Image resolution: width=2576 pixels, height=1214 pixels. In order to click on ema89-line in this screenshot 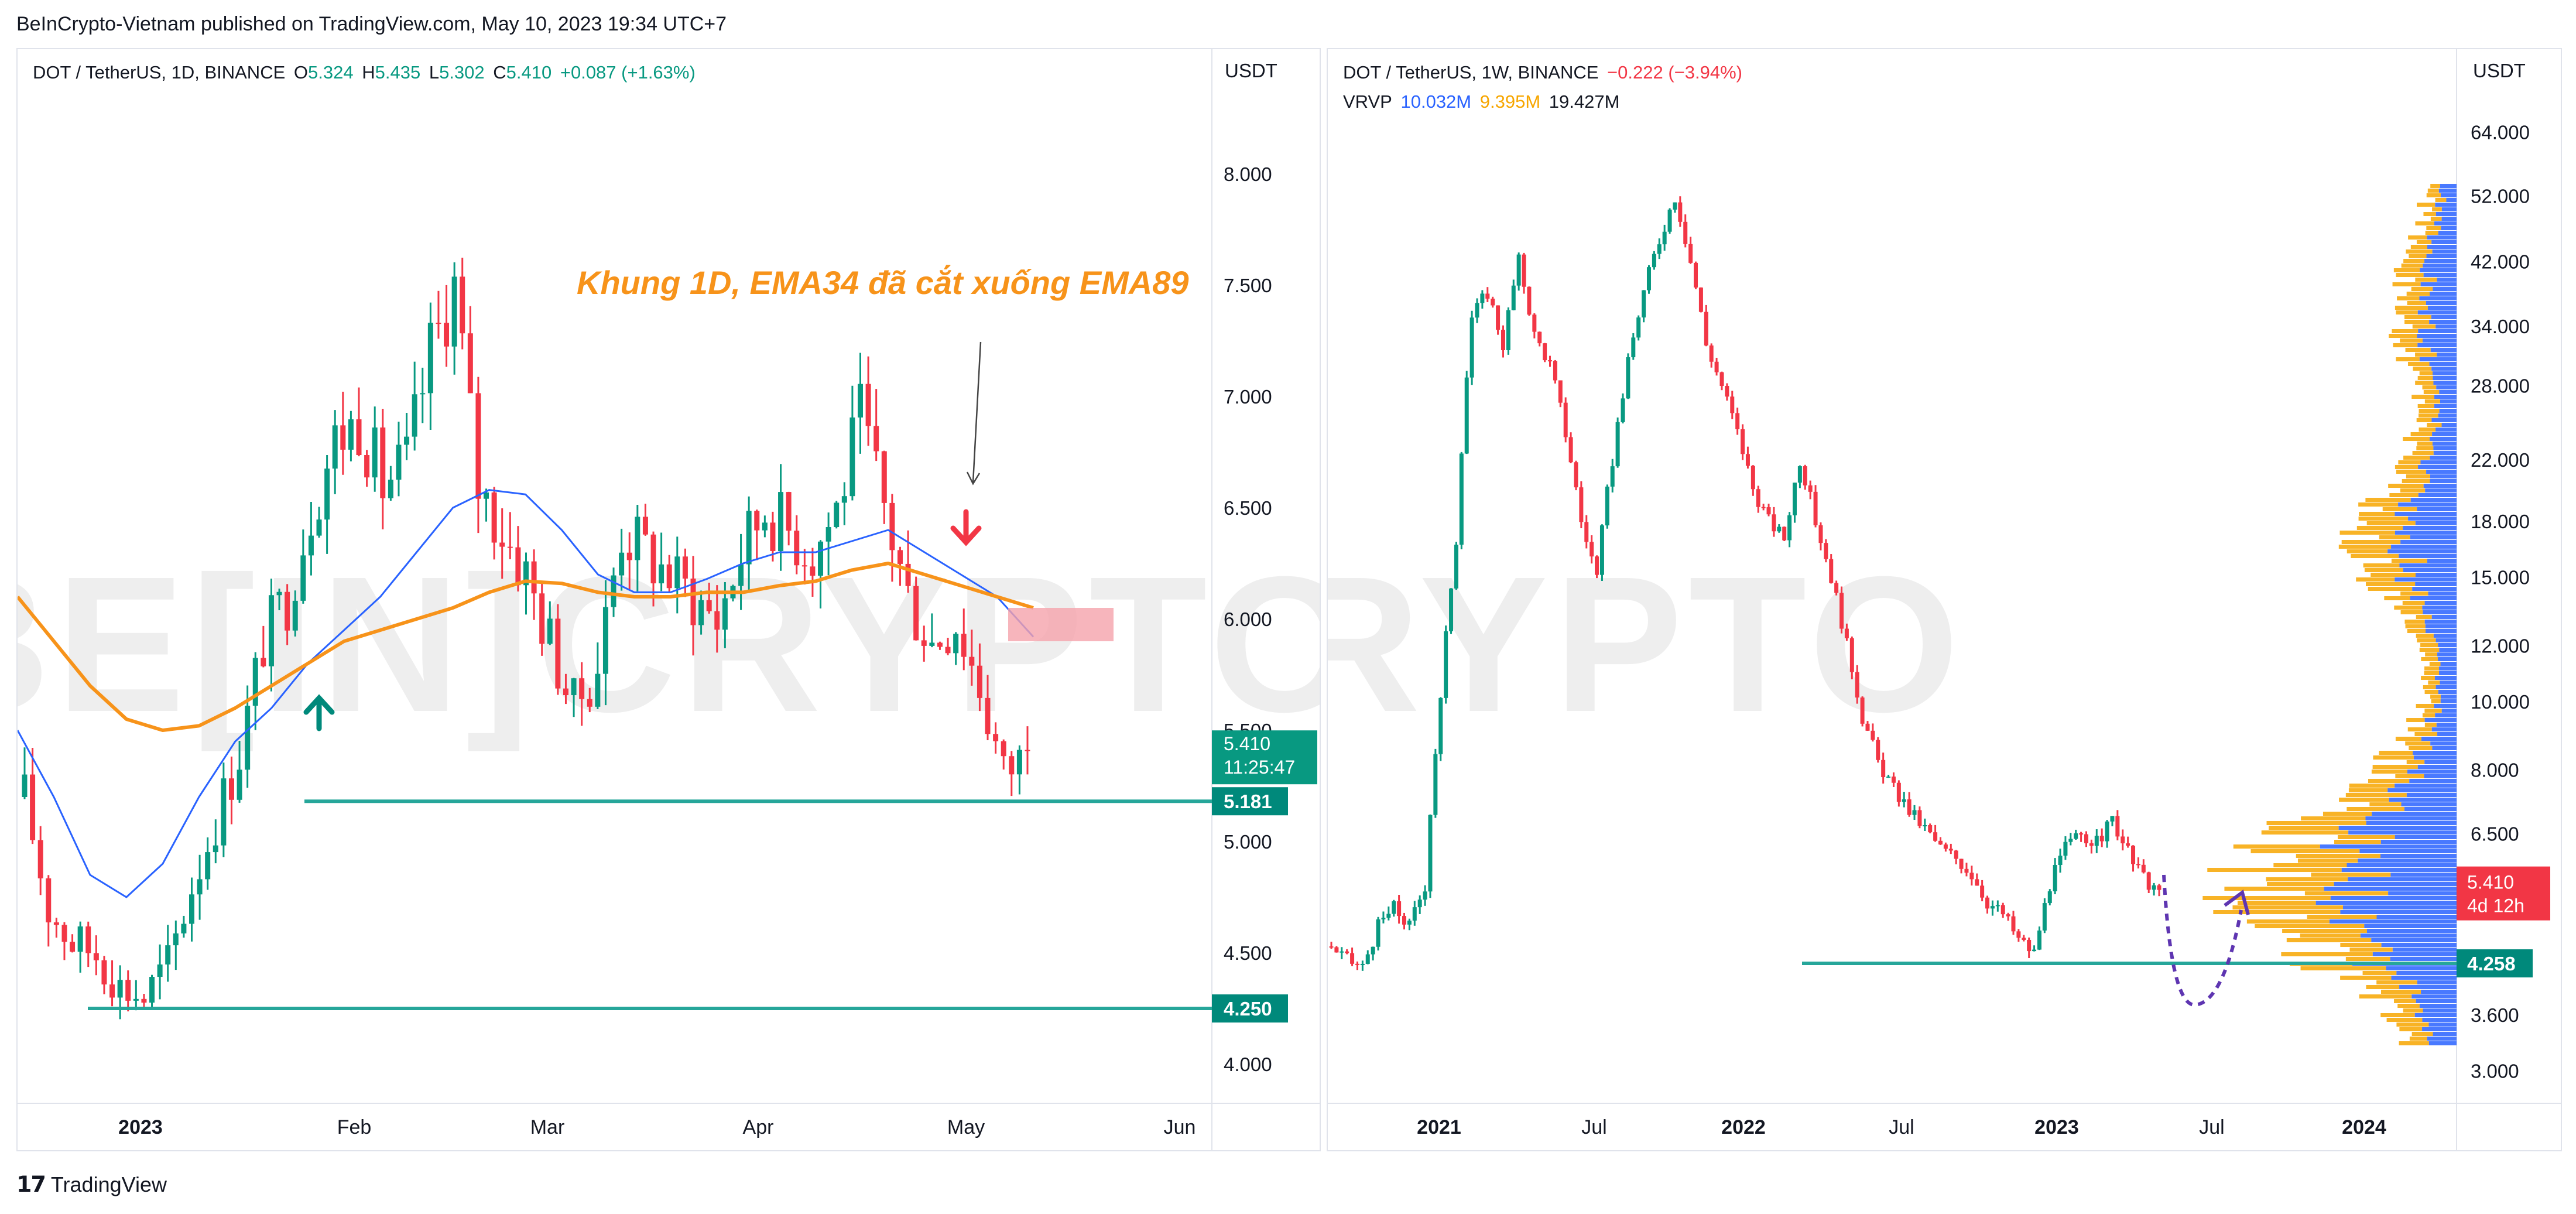, I will do `click(526, 647)`.